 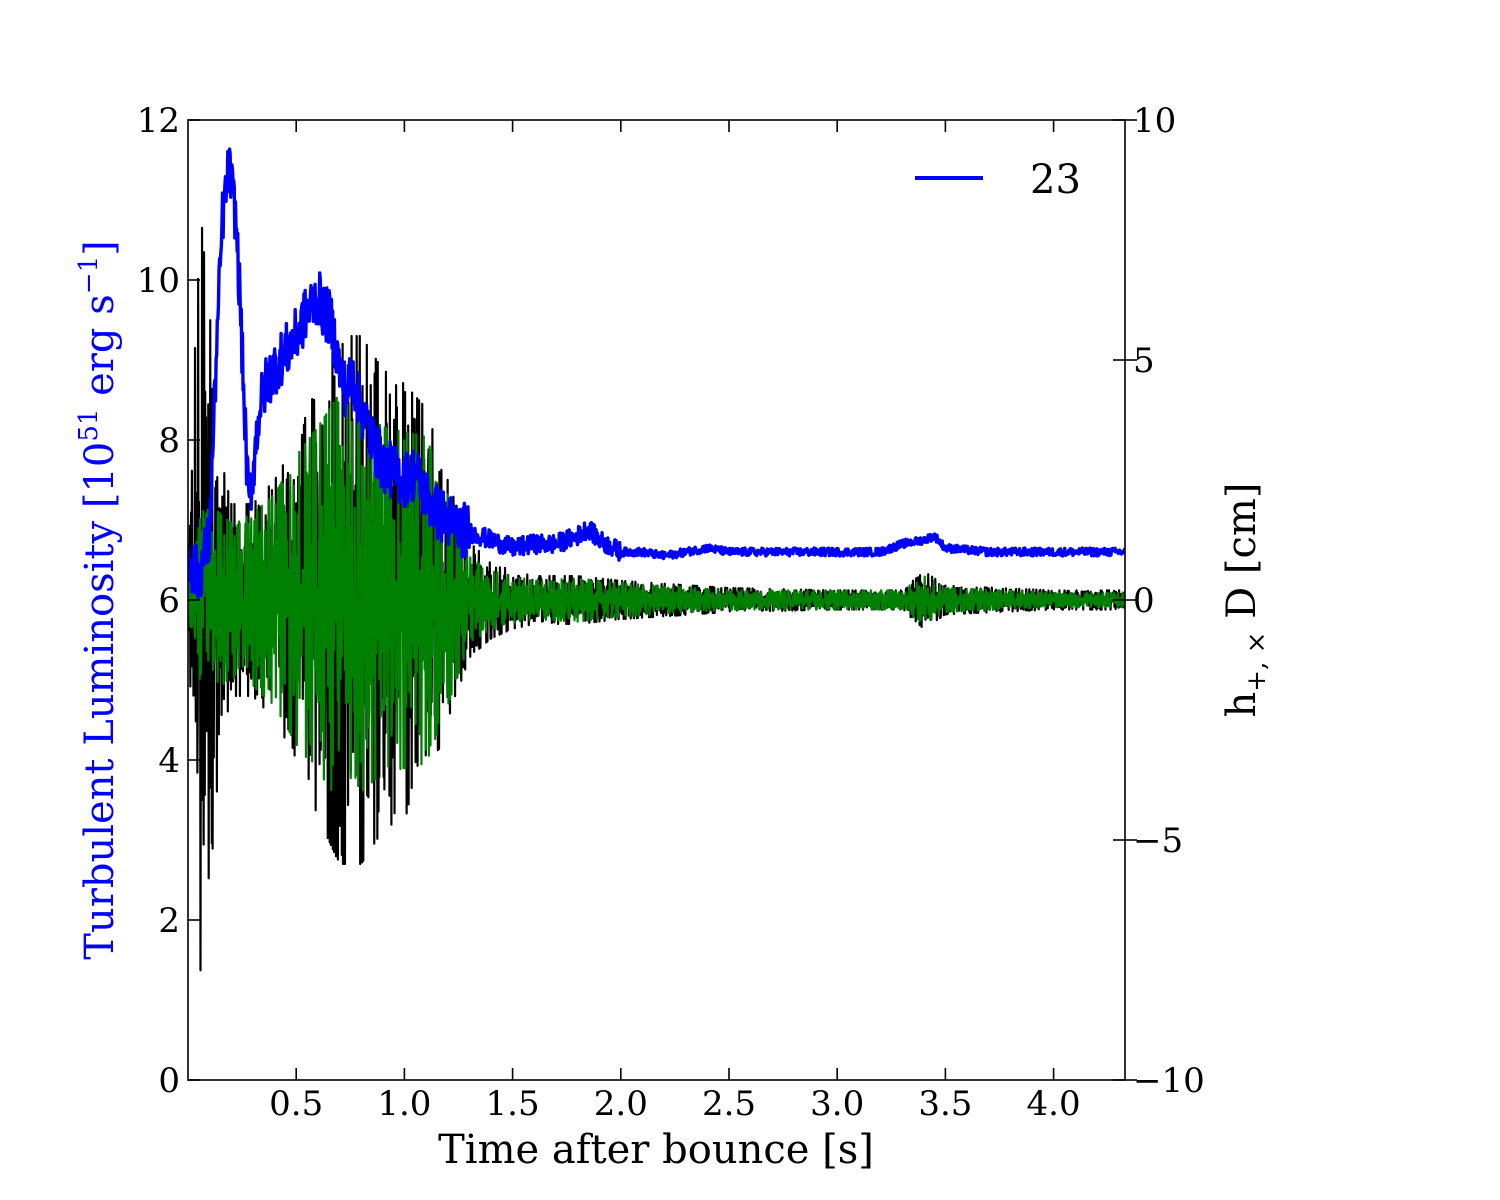 I want to click on x-tick-label-0: 0.5, so click(x=296, y=1104).